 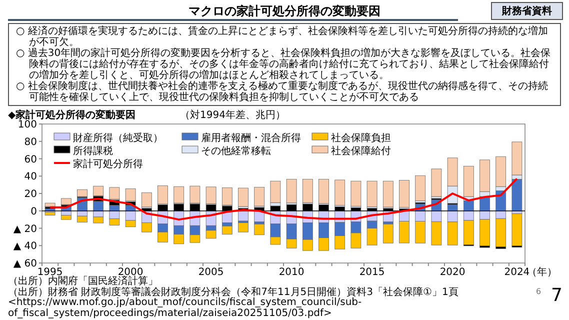 I want to click on y-tick-label: 80, so click(x=30, y=142).